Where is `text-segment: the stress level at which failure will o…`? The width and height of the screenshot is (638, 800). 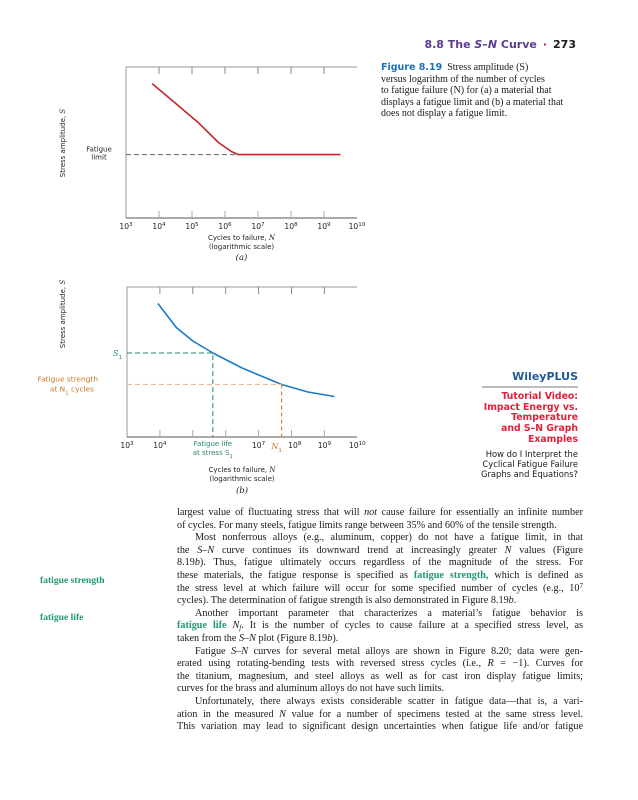
text-segment: the stress level at which failure will o… is located at coordinates (378, 588).